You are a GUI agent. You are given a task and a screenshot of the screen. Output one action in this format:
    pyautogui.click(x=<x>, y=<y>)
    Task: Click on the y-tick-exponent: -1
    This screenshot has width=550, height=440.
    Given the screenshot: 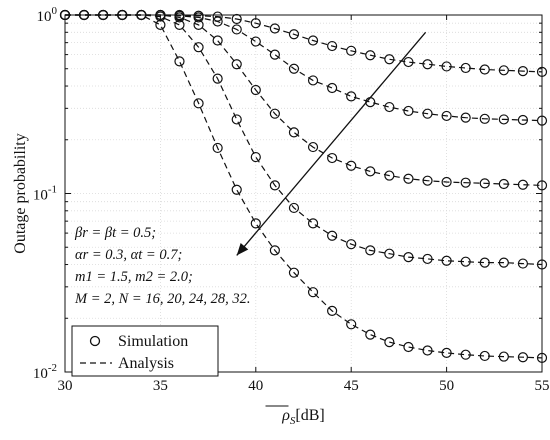 What is the action you would take?
    pyautogui.click(x=52, y=190)
    